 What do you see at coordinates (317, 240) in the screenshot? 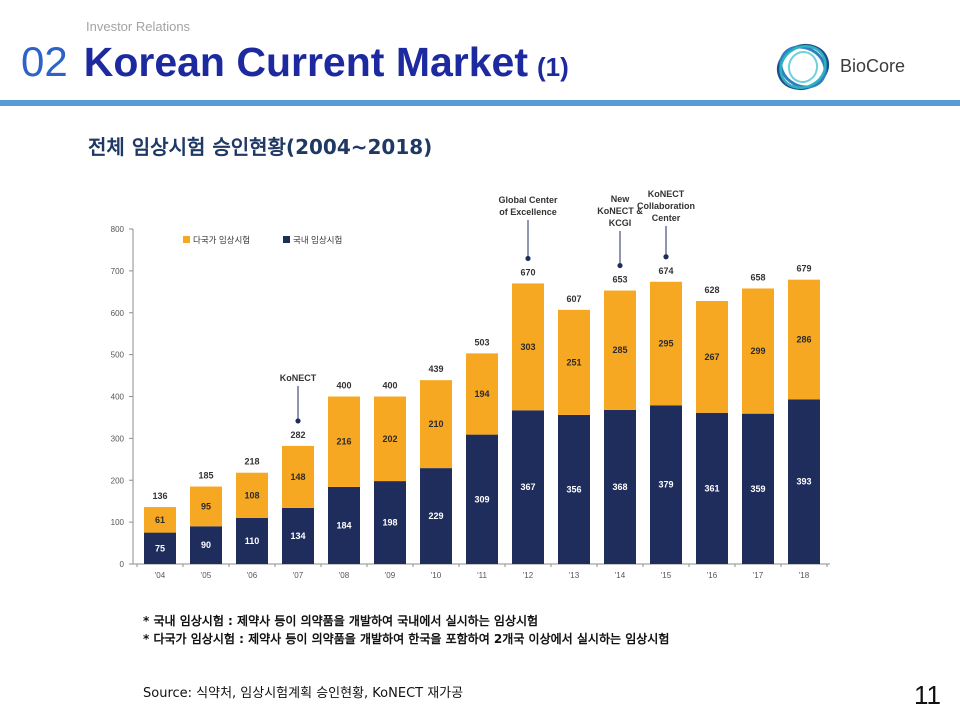
I see `legend-label-domestic: 국내 임상시험` at bounding box center [317, 240].